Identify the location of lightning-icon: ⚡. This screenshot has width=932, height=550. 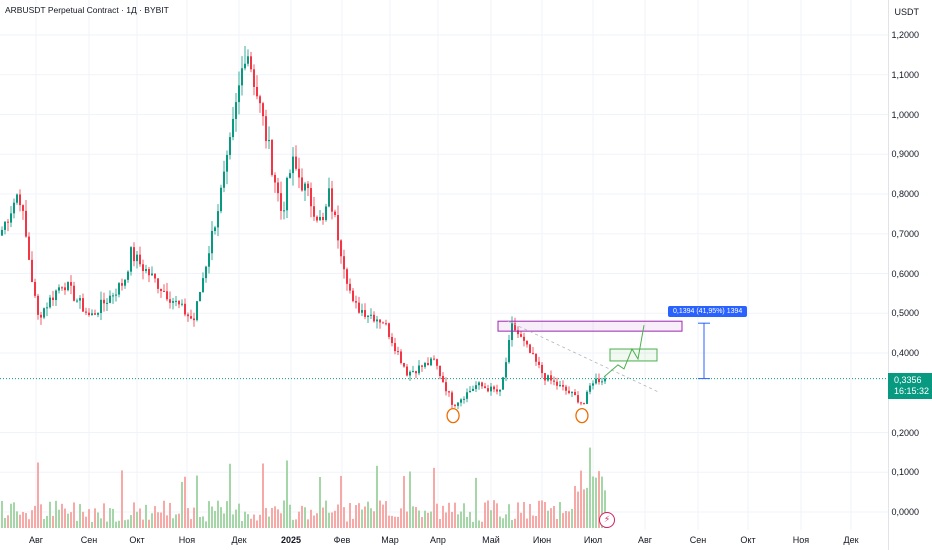
(607, 520).